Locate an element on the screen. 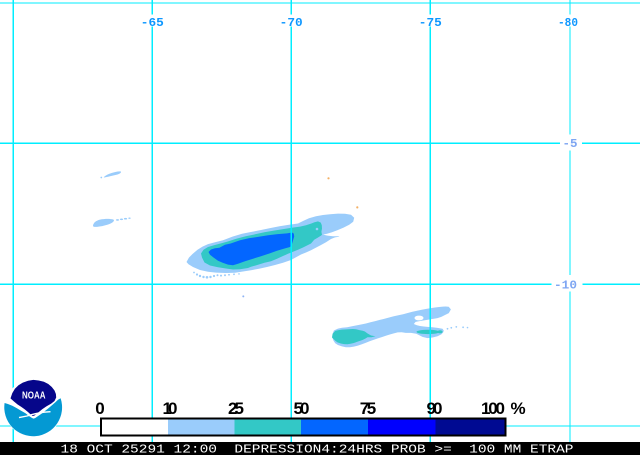  svg-text: -65 is located at coordinates (152, 23).